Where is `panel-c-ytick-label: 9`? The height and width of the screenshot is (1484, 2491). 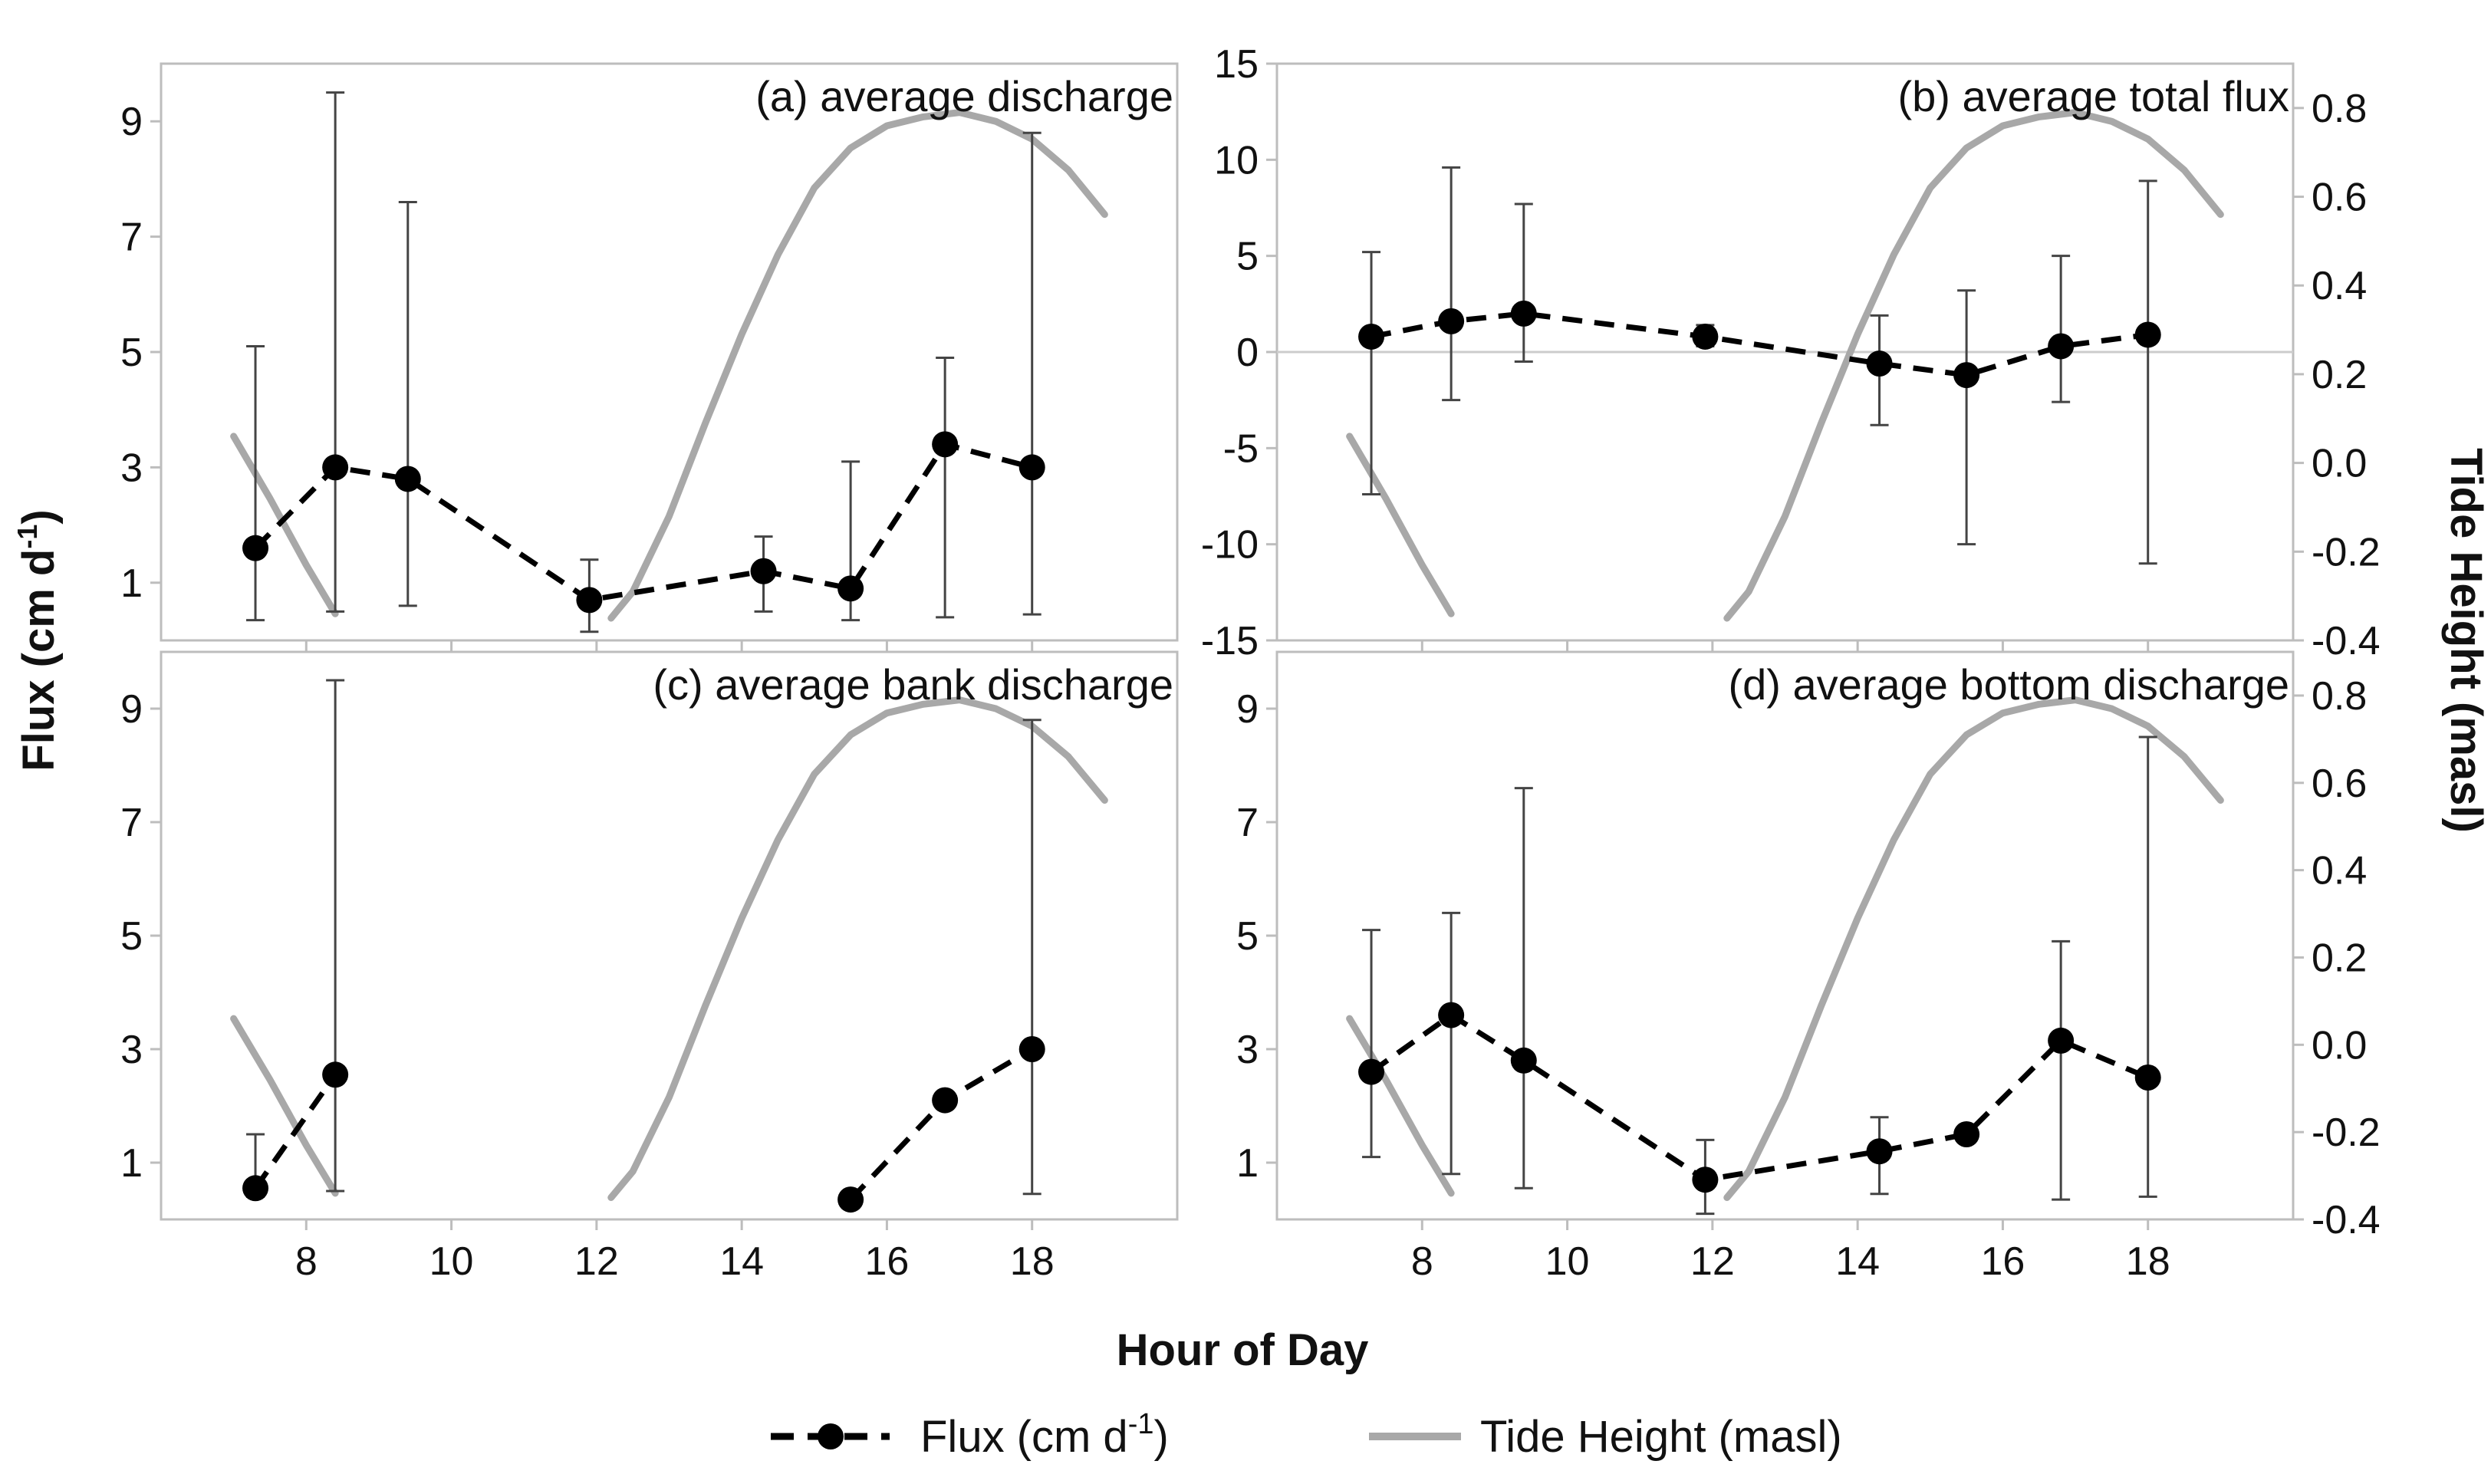
panel-c-ytick-label: 9 is located at coordinates (131, 709).